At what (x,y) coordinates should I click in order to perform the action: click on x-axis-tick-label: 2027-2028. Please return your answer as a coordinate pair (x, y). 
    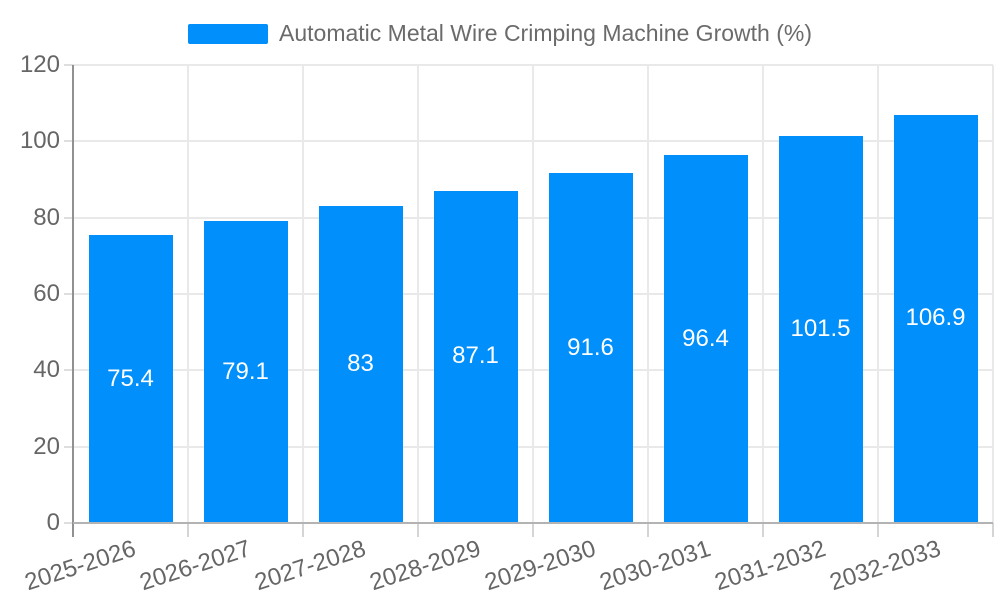
    Looking at the image, I should click on (310, 566).